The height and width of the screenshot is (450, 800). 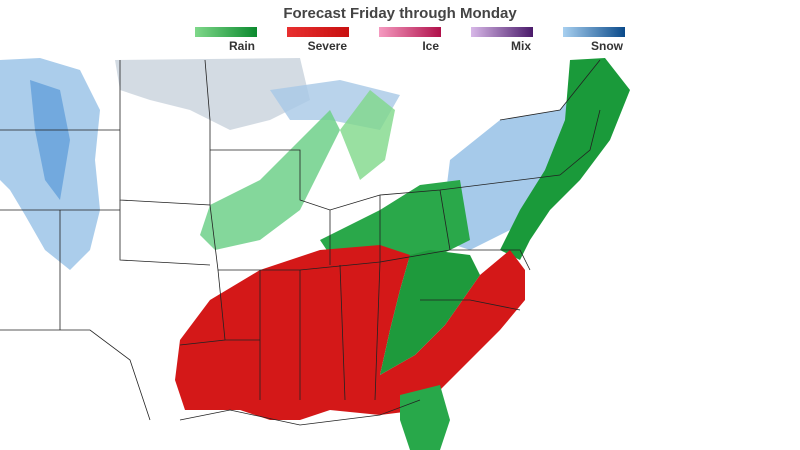 What do you see at coordinates (328, 46) in the screenshot?
I see `legend-label: Severe` at bounding box center [328, 46].